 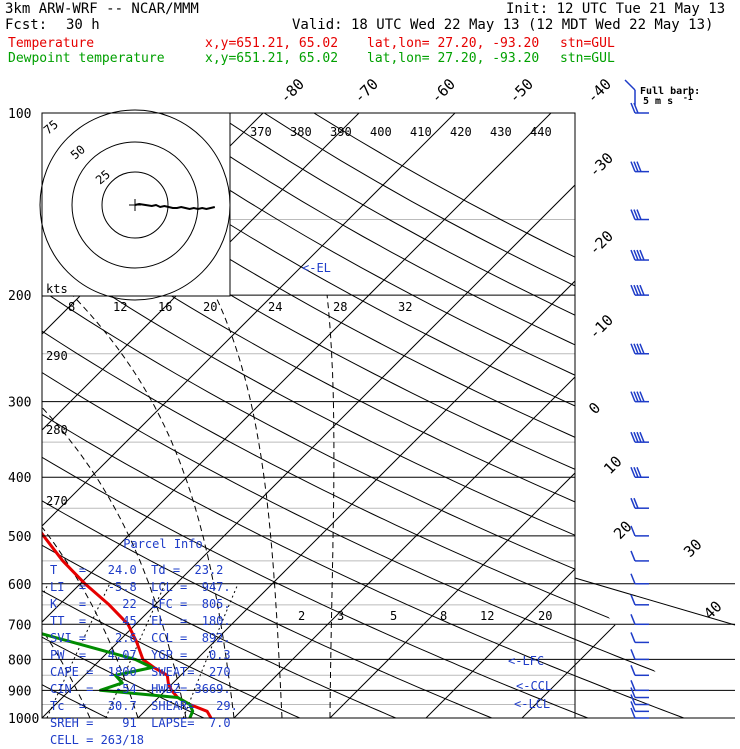 What do you see at coordinates (57, 501) in the screenshot?
I see `theta-label: 270` at bounding box center [57, 501].